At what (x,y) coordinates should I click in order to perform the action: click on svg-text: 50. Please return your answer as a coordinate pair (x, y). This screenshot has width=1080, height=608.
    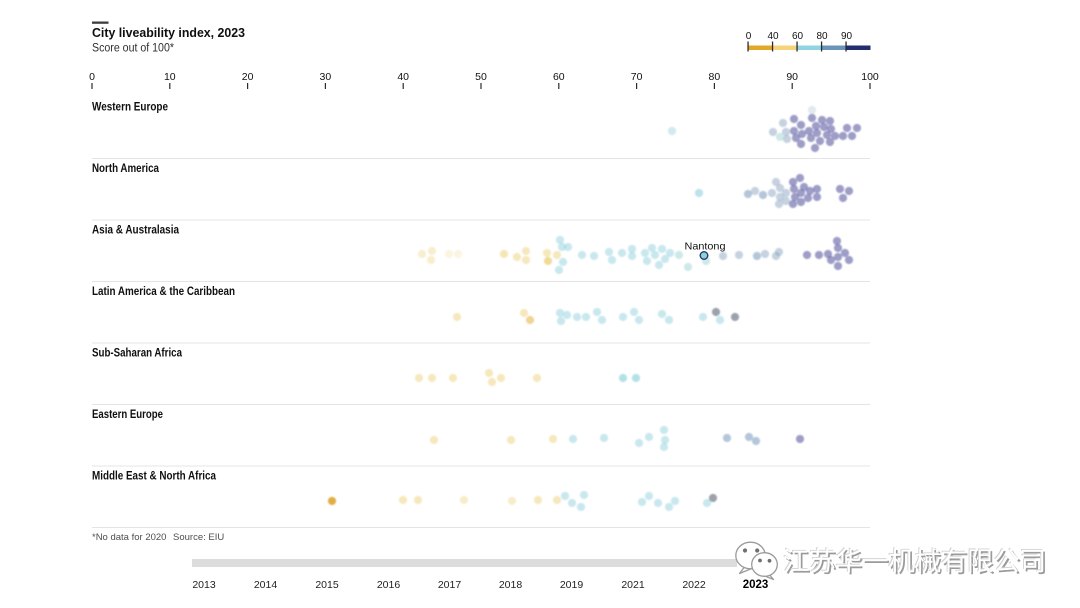
    Looking at the image, I should click on (481, 77).